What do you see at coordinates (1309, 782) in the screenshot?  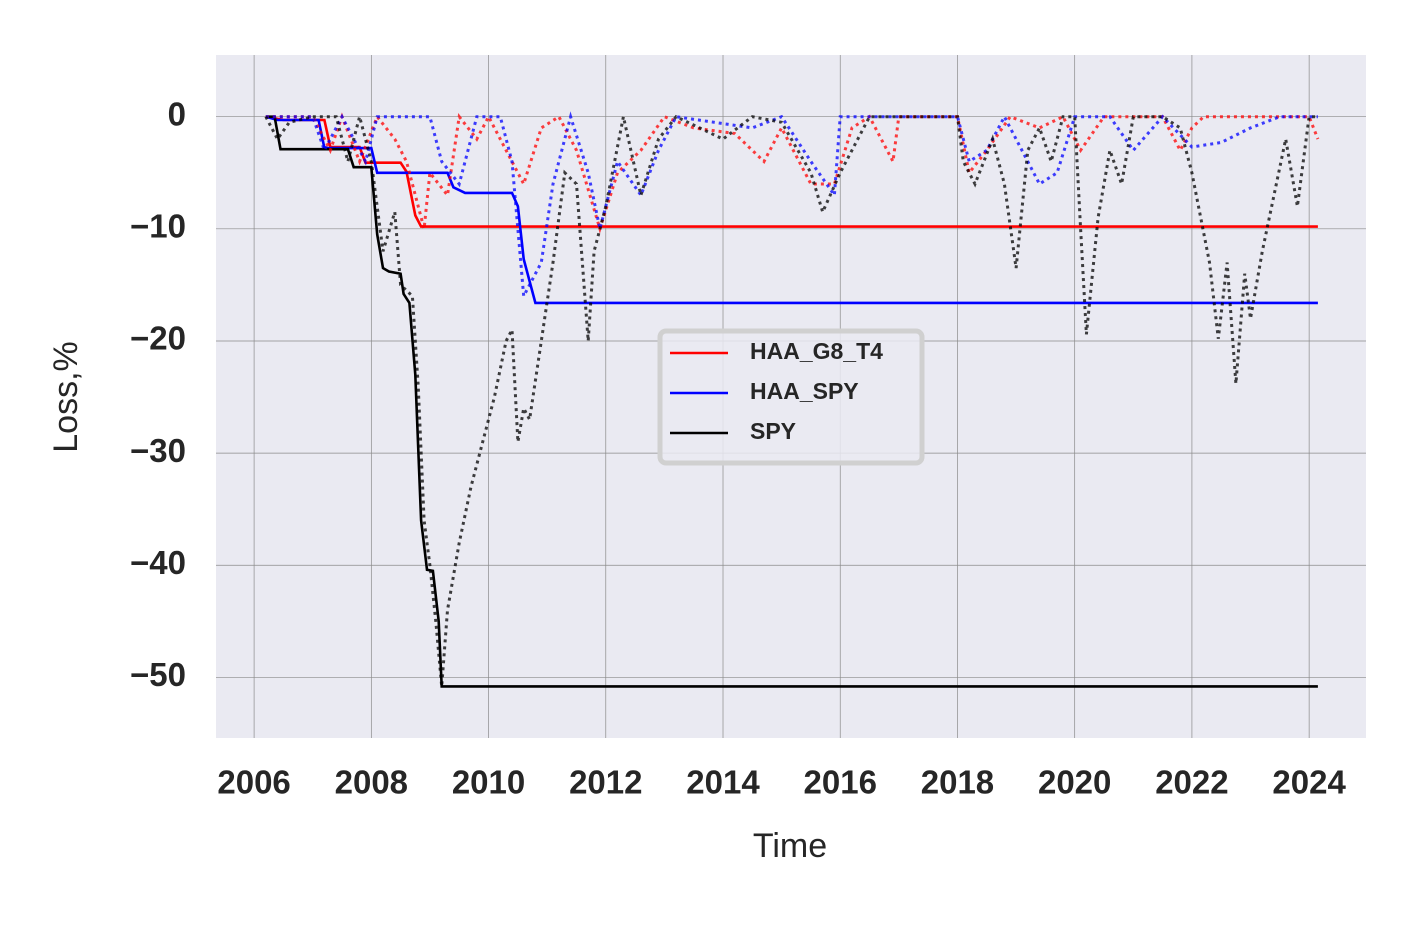 I see `x-tick-label: 2024` at bounding box center [1309, 782].